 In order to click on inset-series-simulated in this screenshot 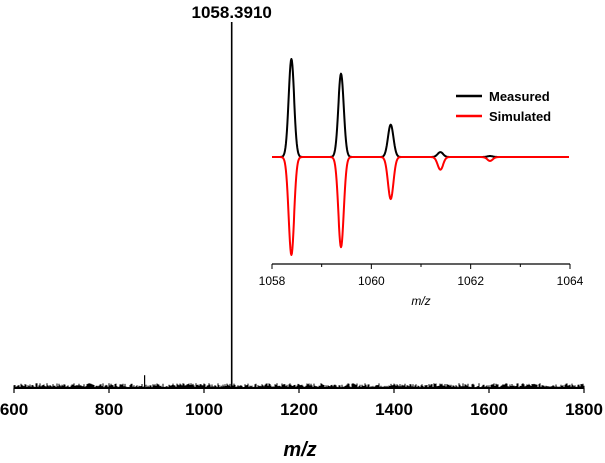, I will do `click(420, 206)`.